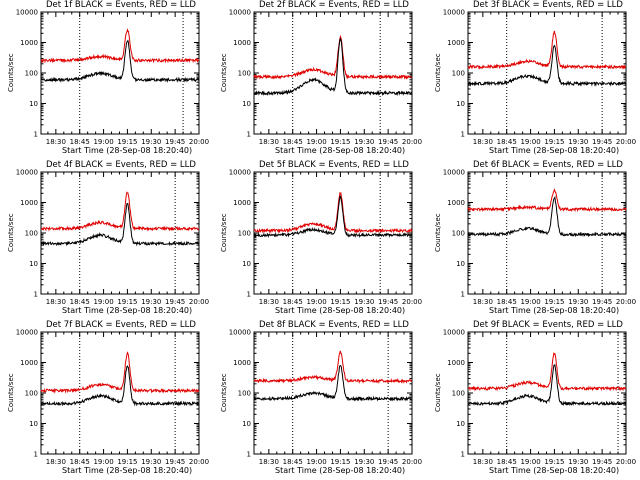  What do you see at coordinates (334, 325) in the screenshot?
I see `chart-title: Det 8f BLACK = Events, RED = LLD` at bounding box center [334, 325].